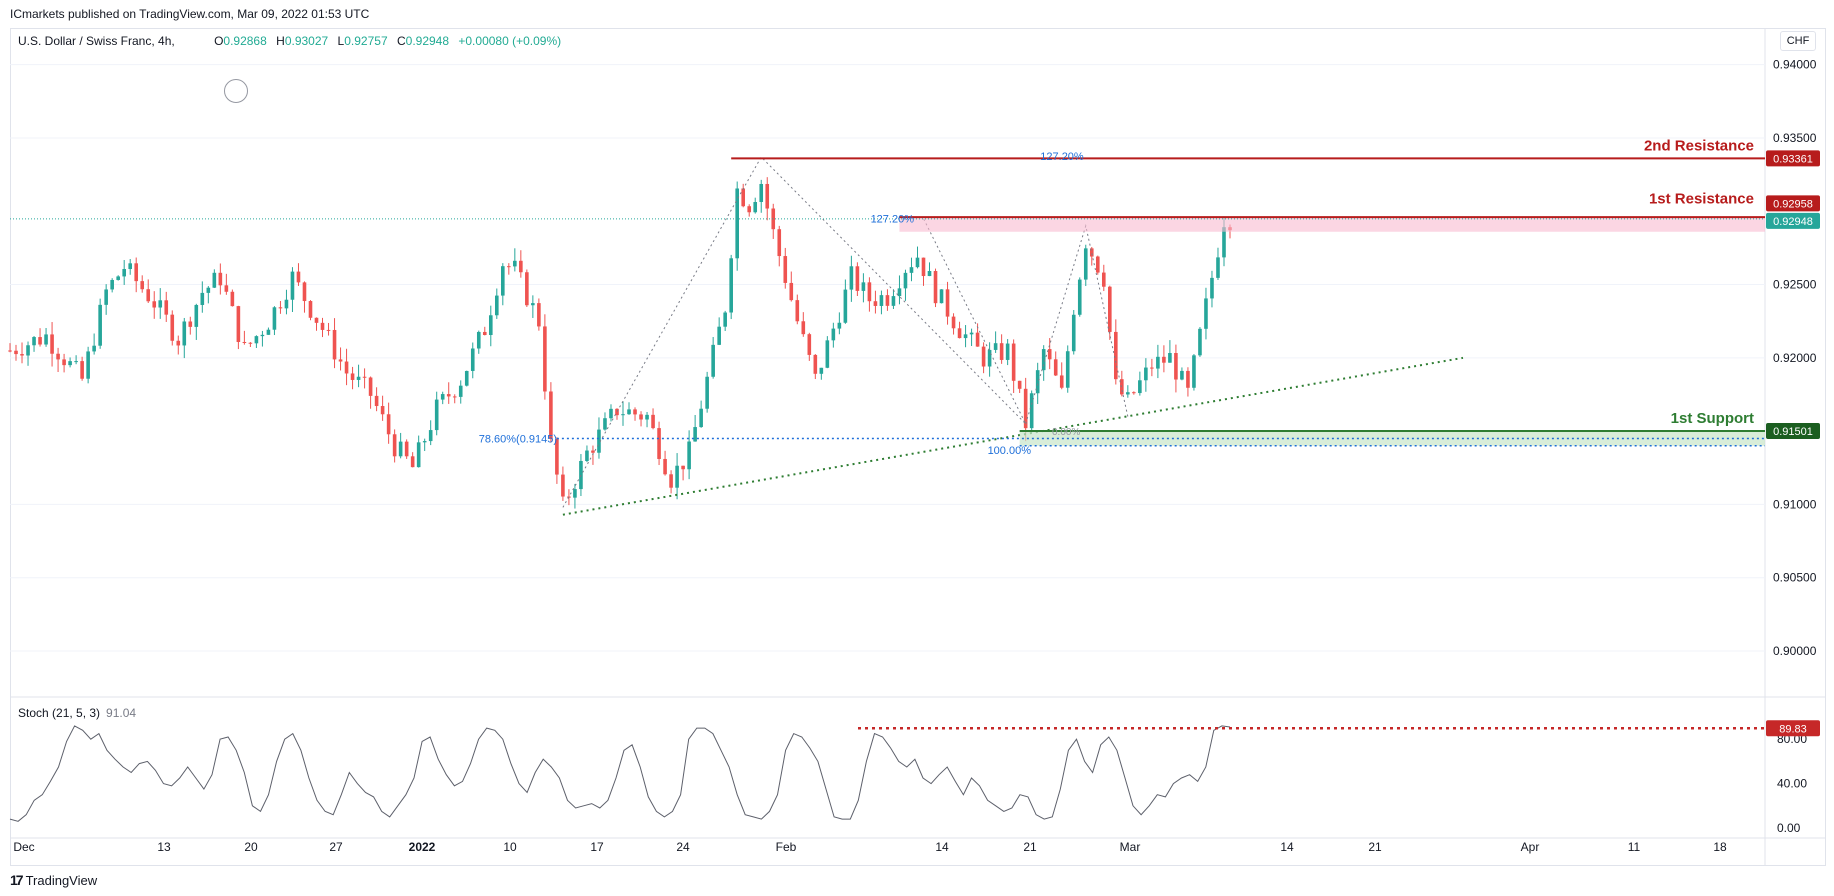 Image resolution: width=1834 pixels, height=896 pixels. I want to click on symbol-title: U.S. Dollar / Swiss Franc, 4h,, so click(96, 41).